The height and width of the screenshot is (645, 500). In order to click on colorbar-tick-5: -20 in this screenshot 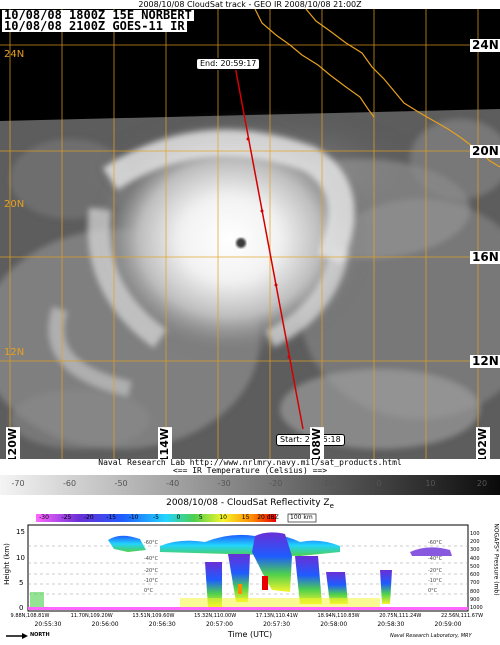, I will do `click(276, 483)`.